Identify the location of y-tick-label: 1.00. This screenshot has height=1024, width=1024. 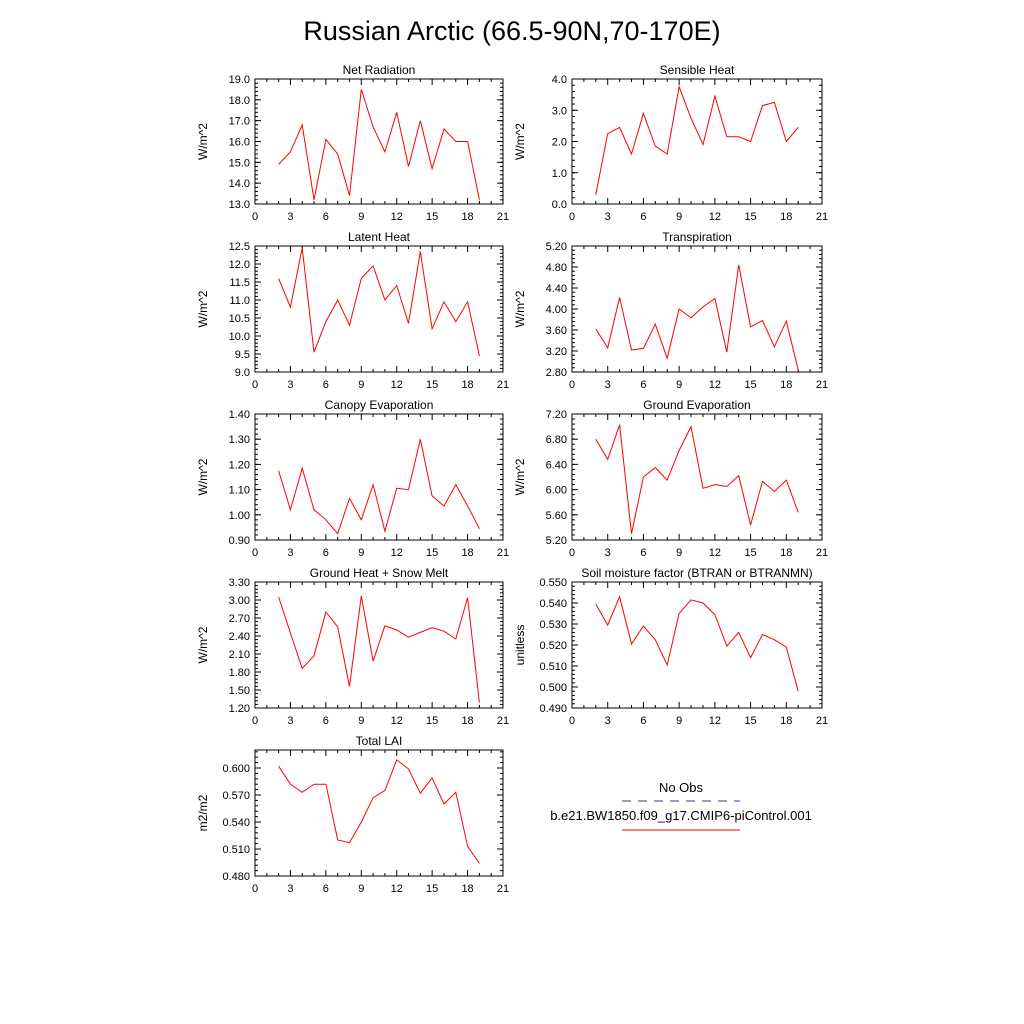
(239, 516).